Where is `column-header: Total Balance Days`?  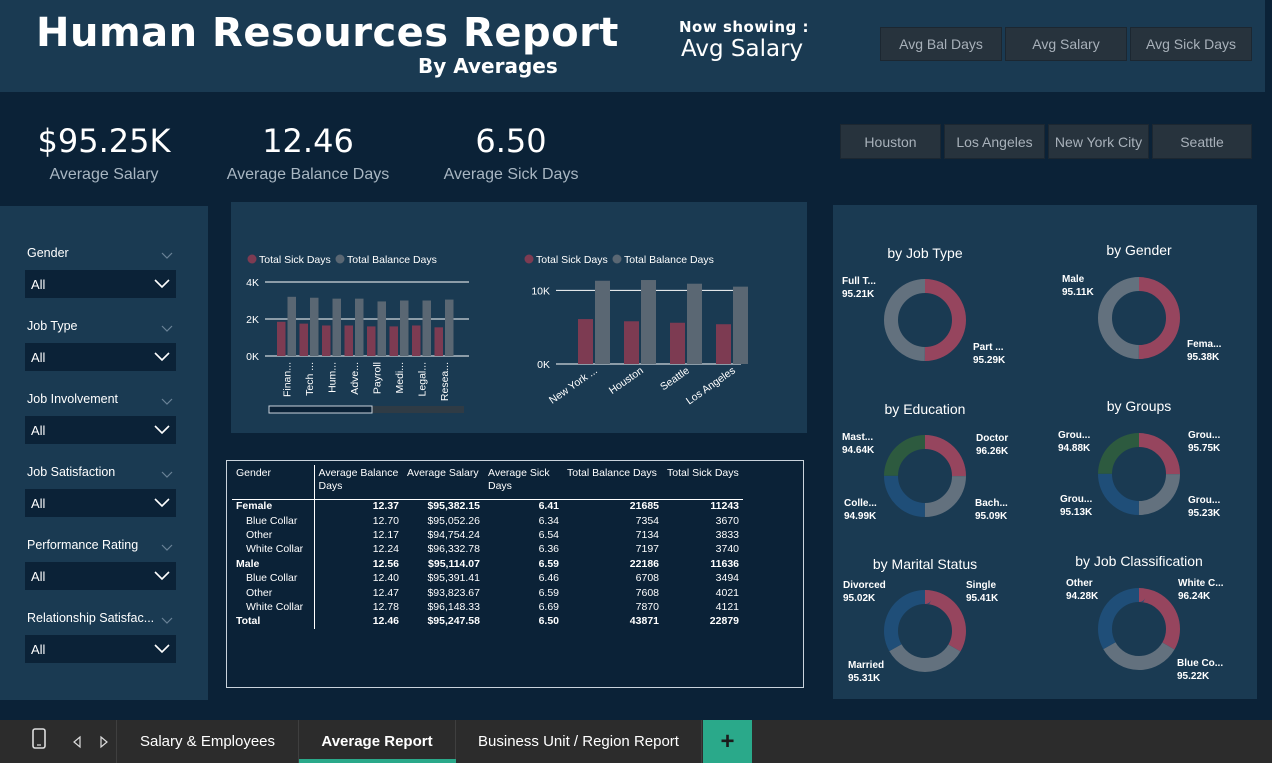
column-header: Total Balance Days is located at coordinates (612, 473).